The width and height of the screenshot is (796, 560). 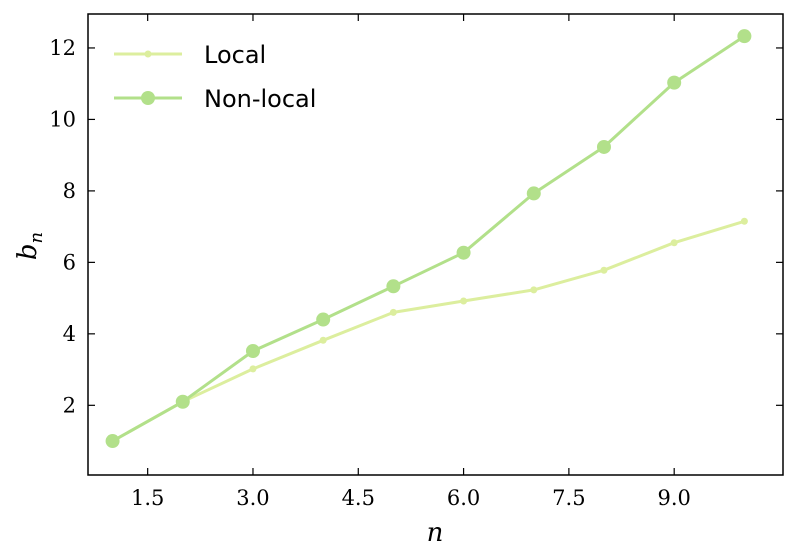 I want to click on y-tick-label: 8, so click(x=69, y=191).